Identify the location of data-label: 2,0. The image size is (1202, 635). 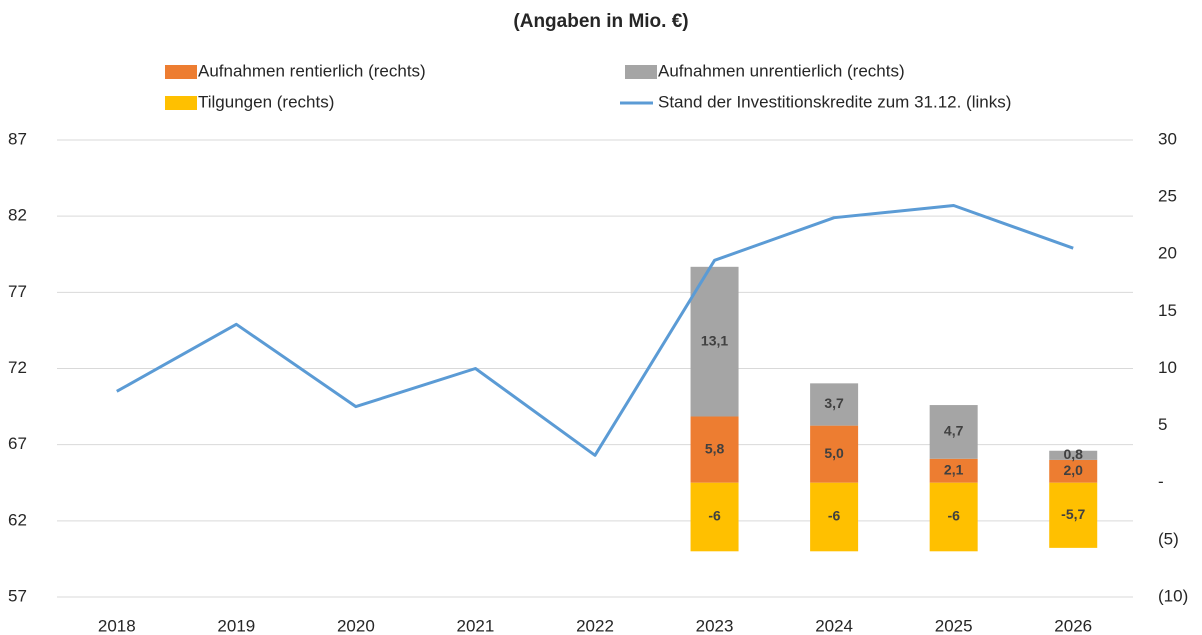
(1073, 470).